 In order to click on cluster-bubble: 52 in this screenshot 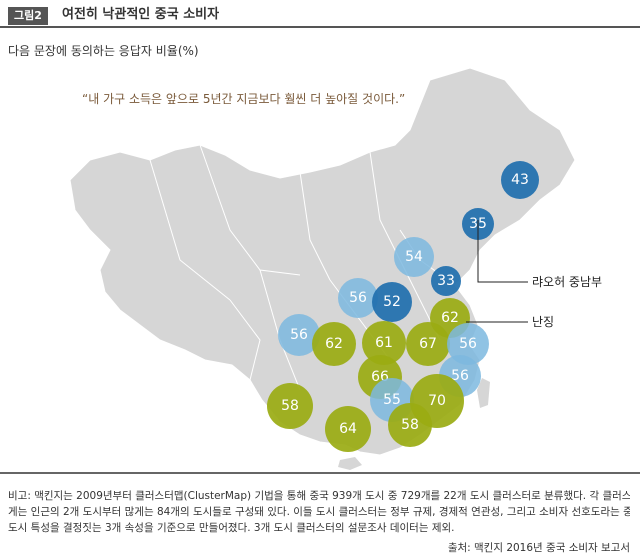, I will do `click(392, 302)`.